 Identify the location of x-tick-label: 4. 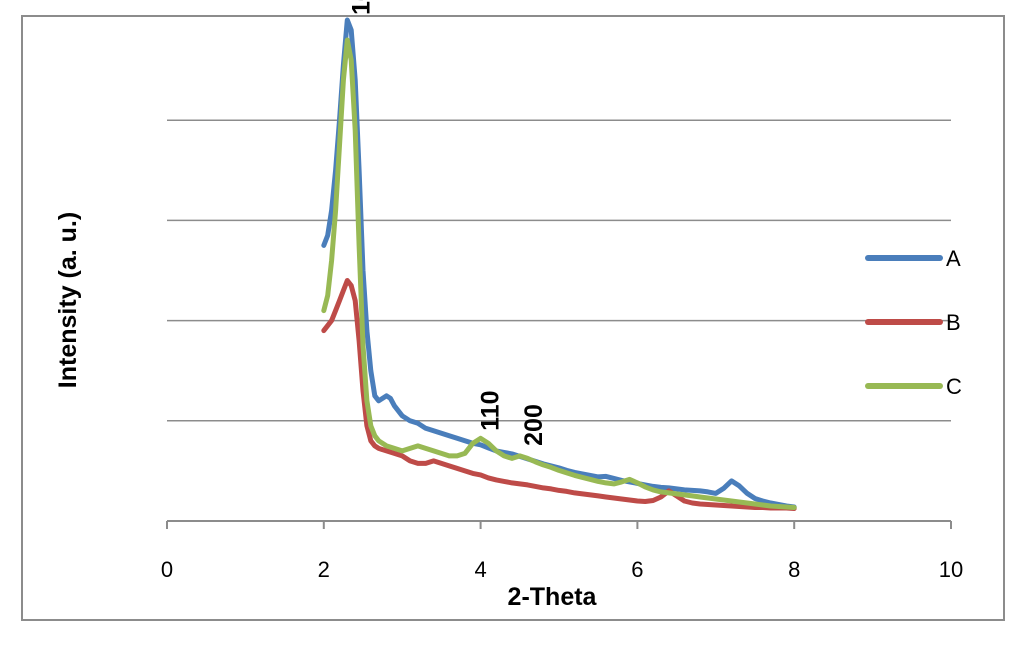
(480, 569).